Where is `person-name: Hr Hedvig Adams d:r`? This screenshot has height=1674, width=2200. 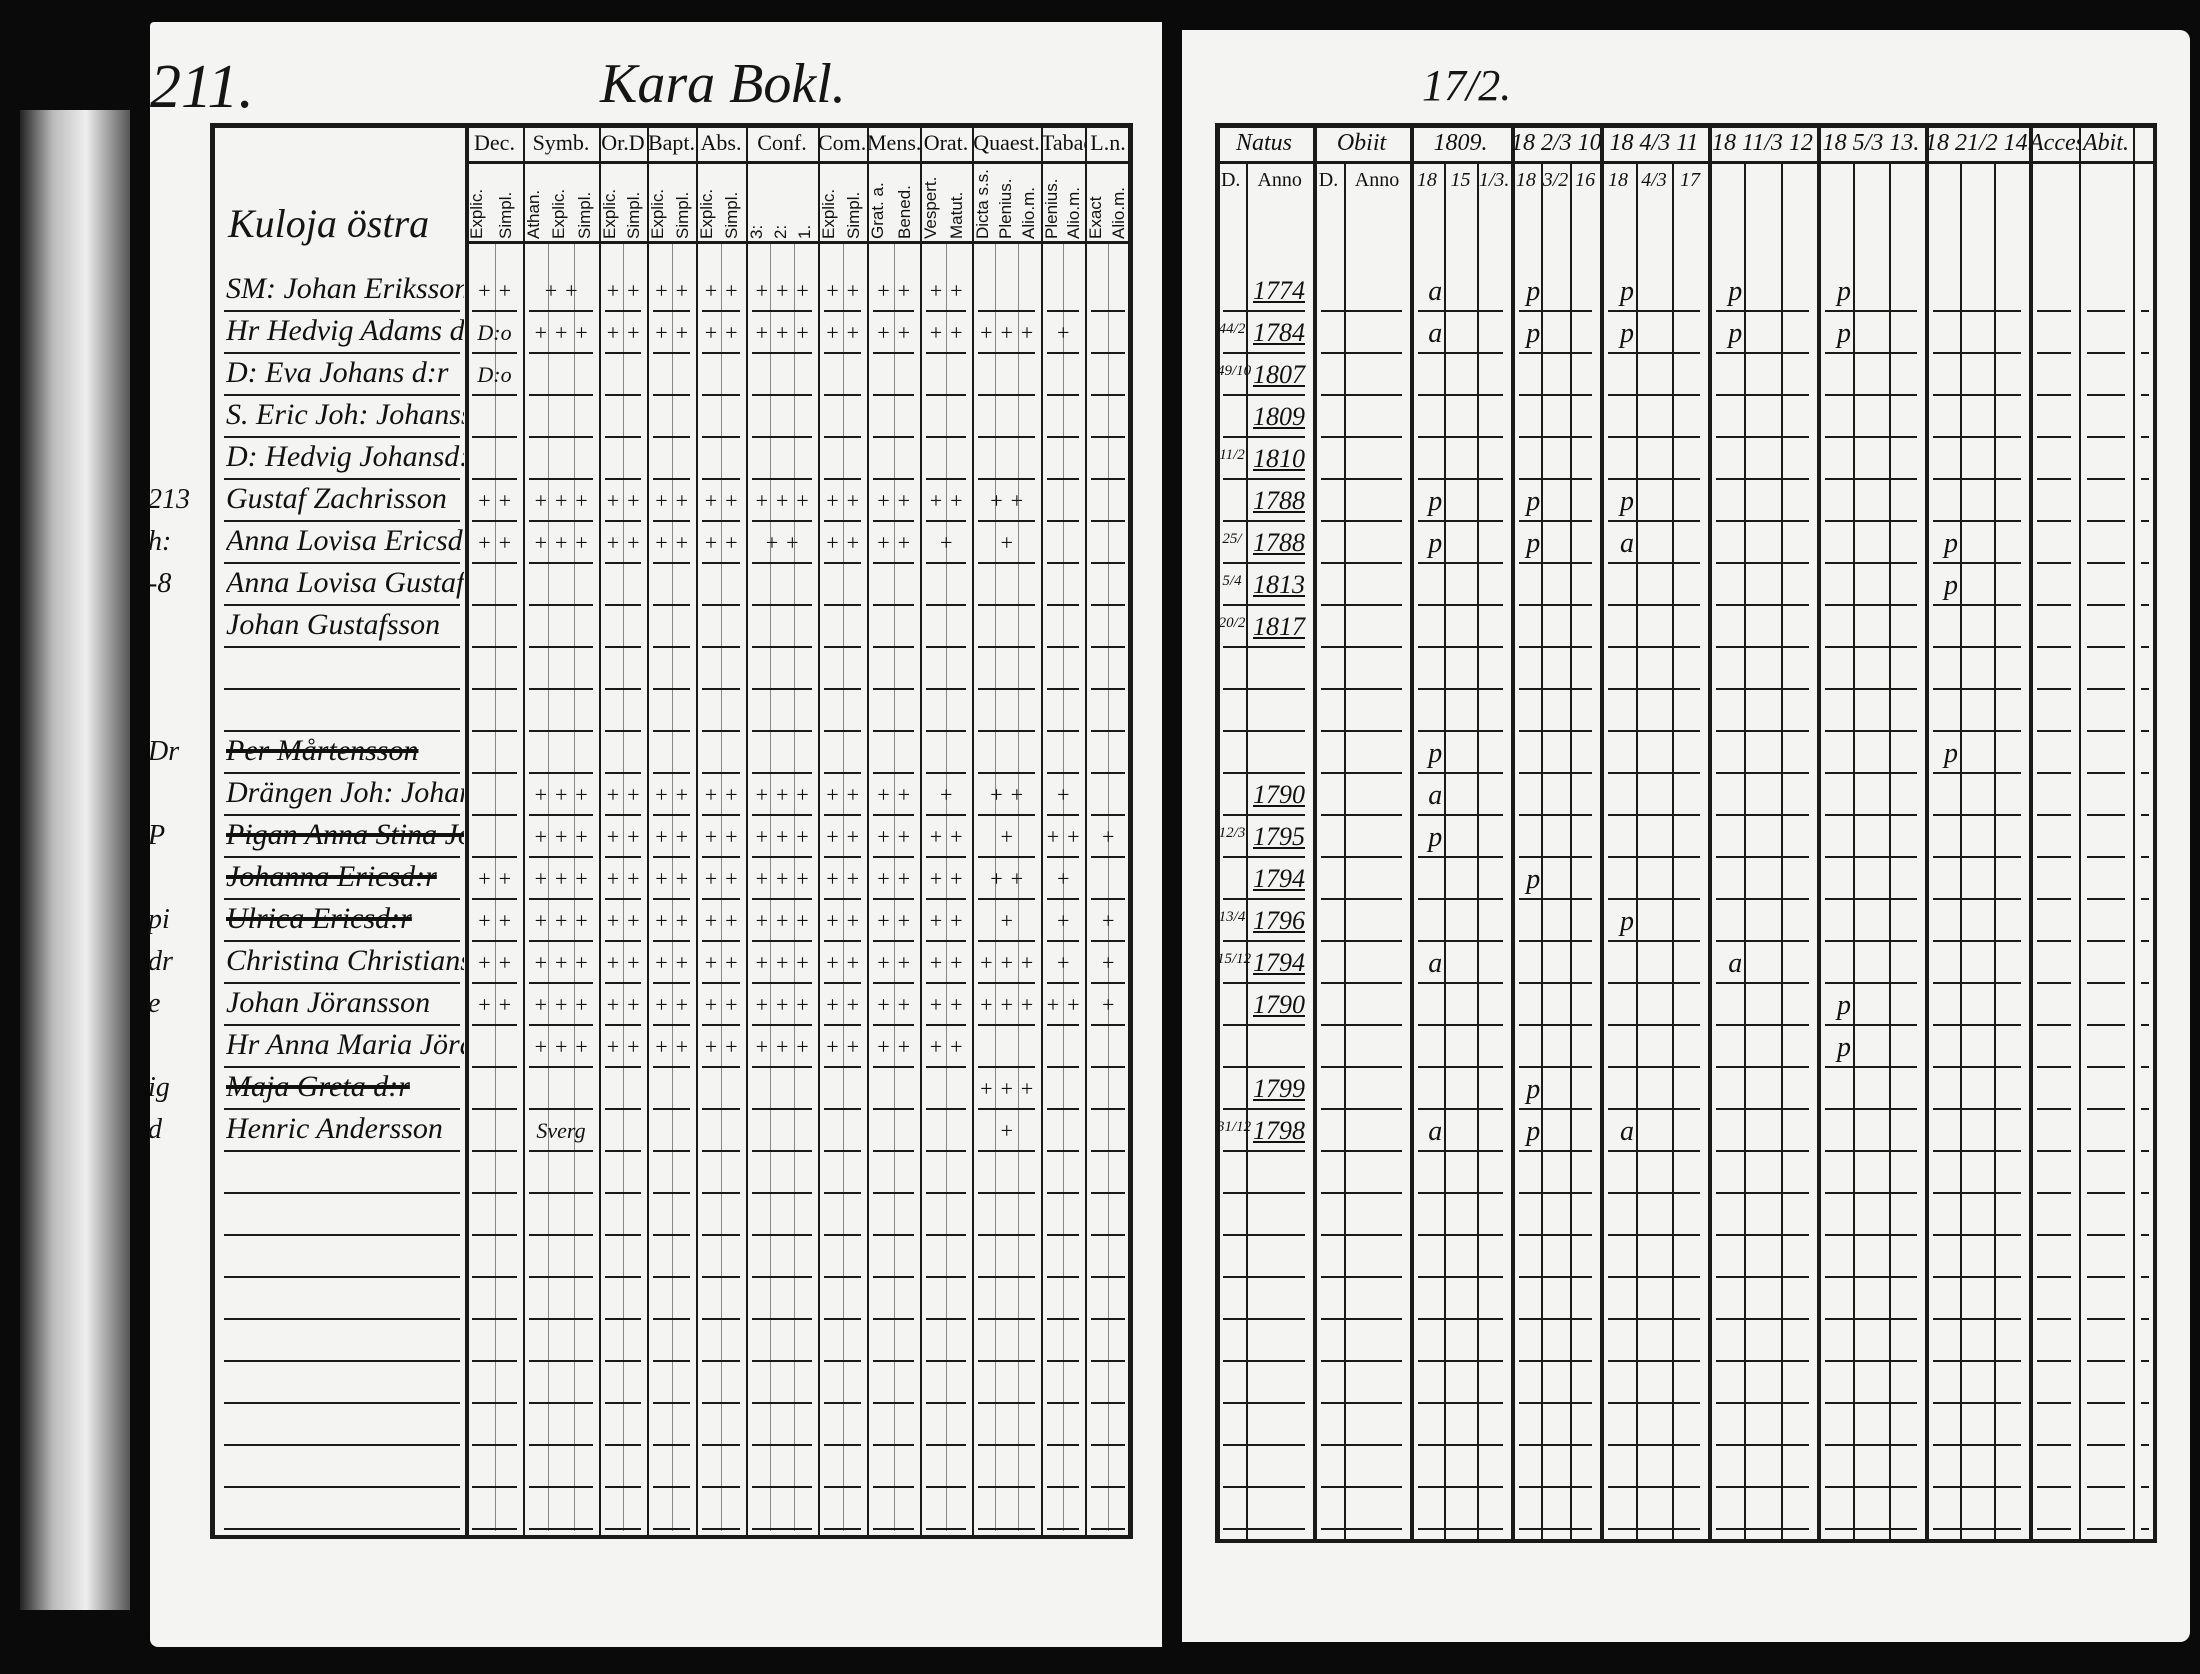 person-name: Hr Hedvig Adams d:r is located at coordinates (345, 330).